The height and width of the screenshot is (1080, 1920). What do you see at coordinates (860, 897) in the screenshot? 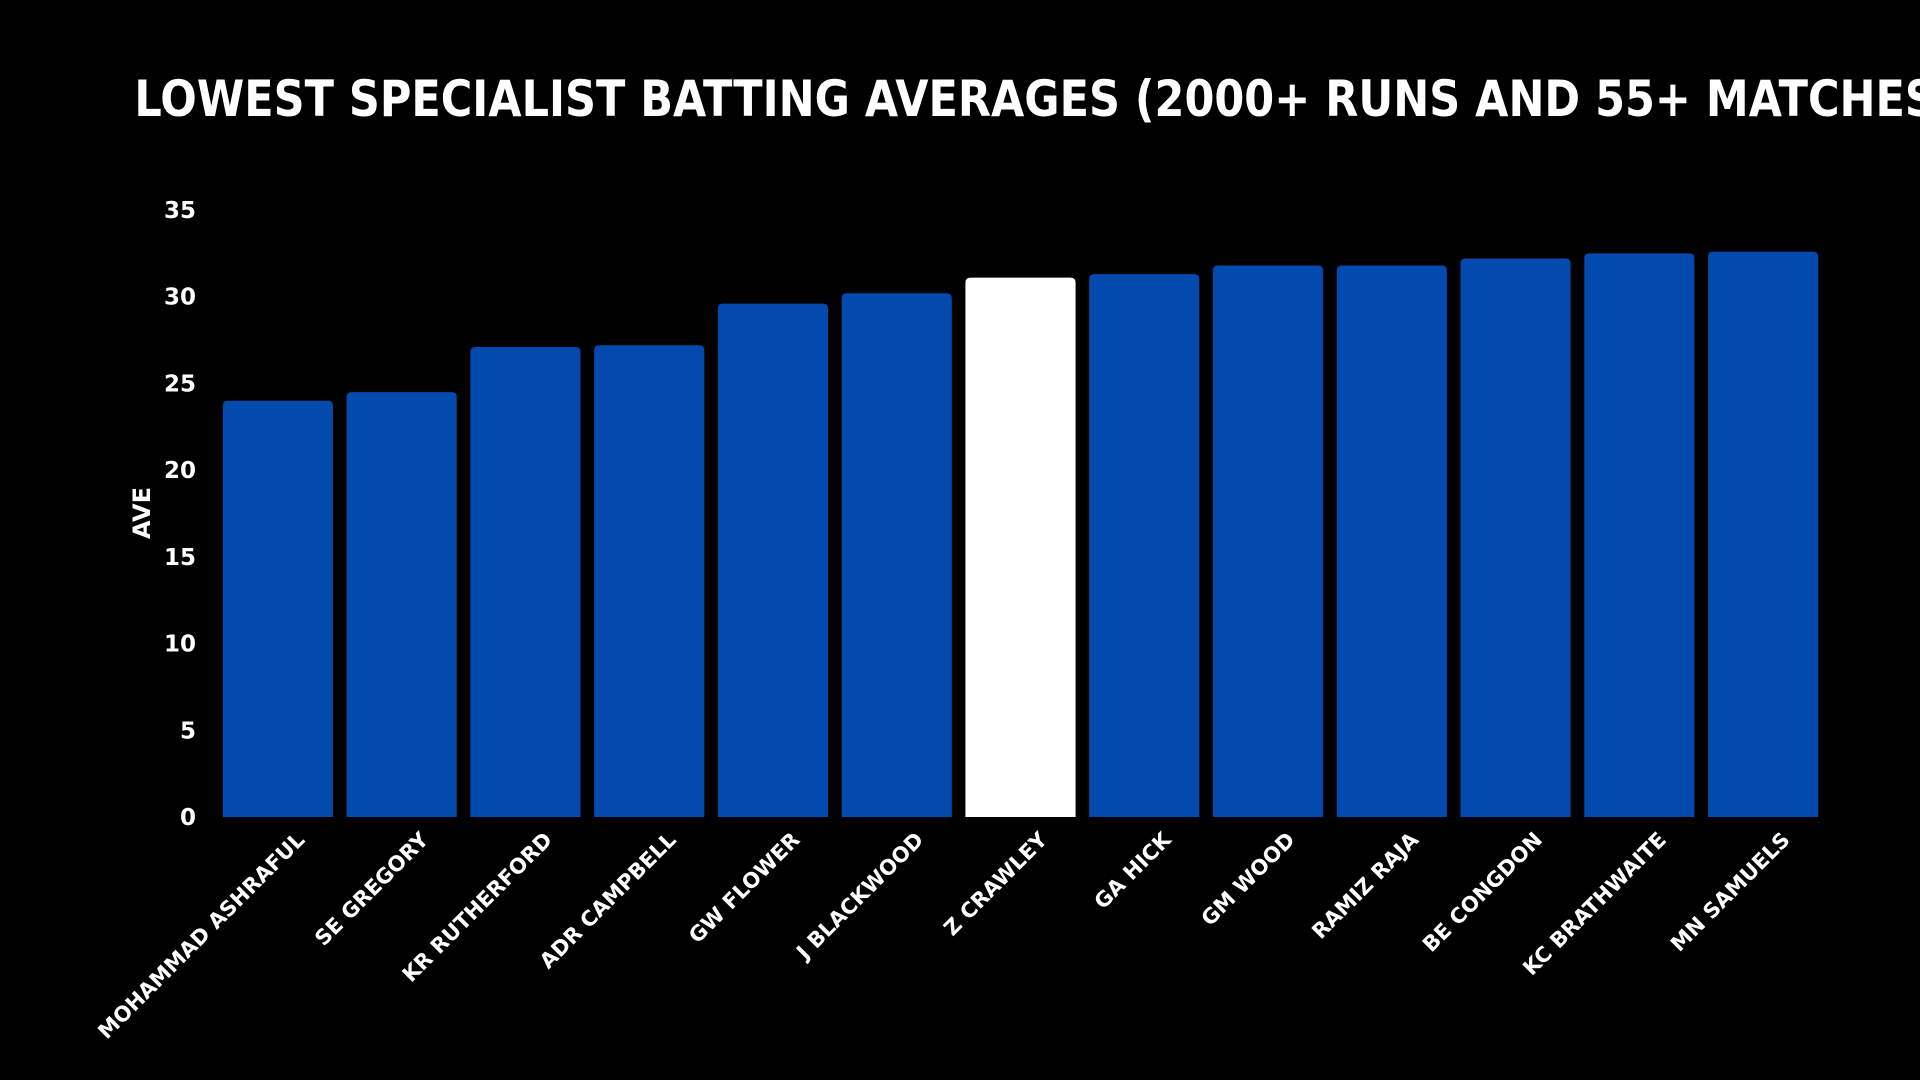
I see `x-category-label: J BLACKWOOD` at bounding box center [860, 897].